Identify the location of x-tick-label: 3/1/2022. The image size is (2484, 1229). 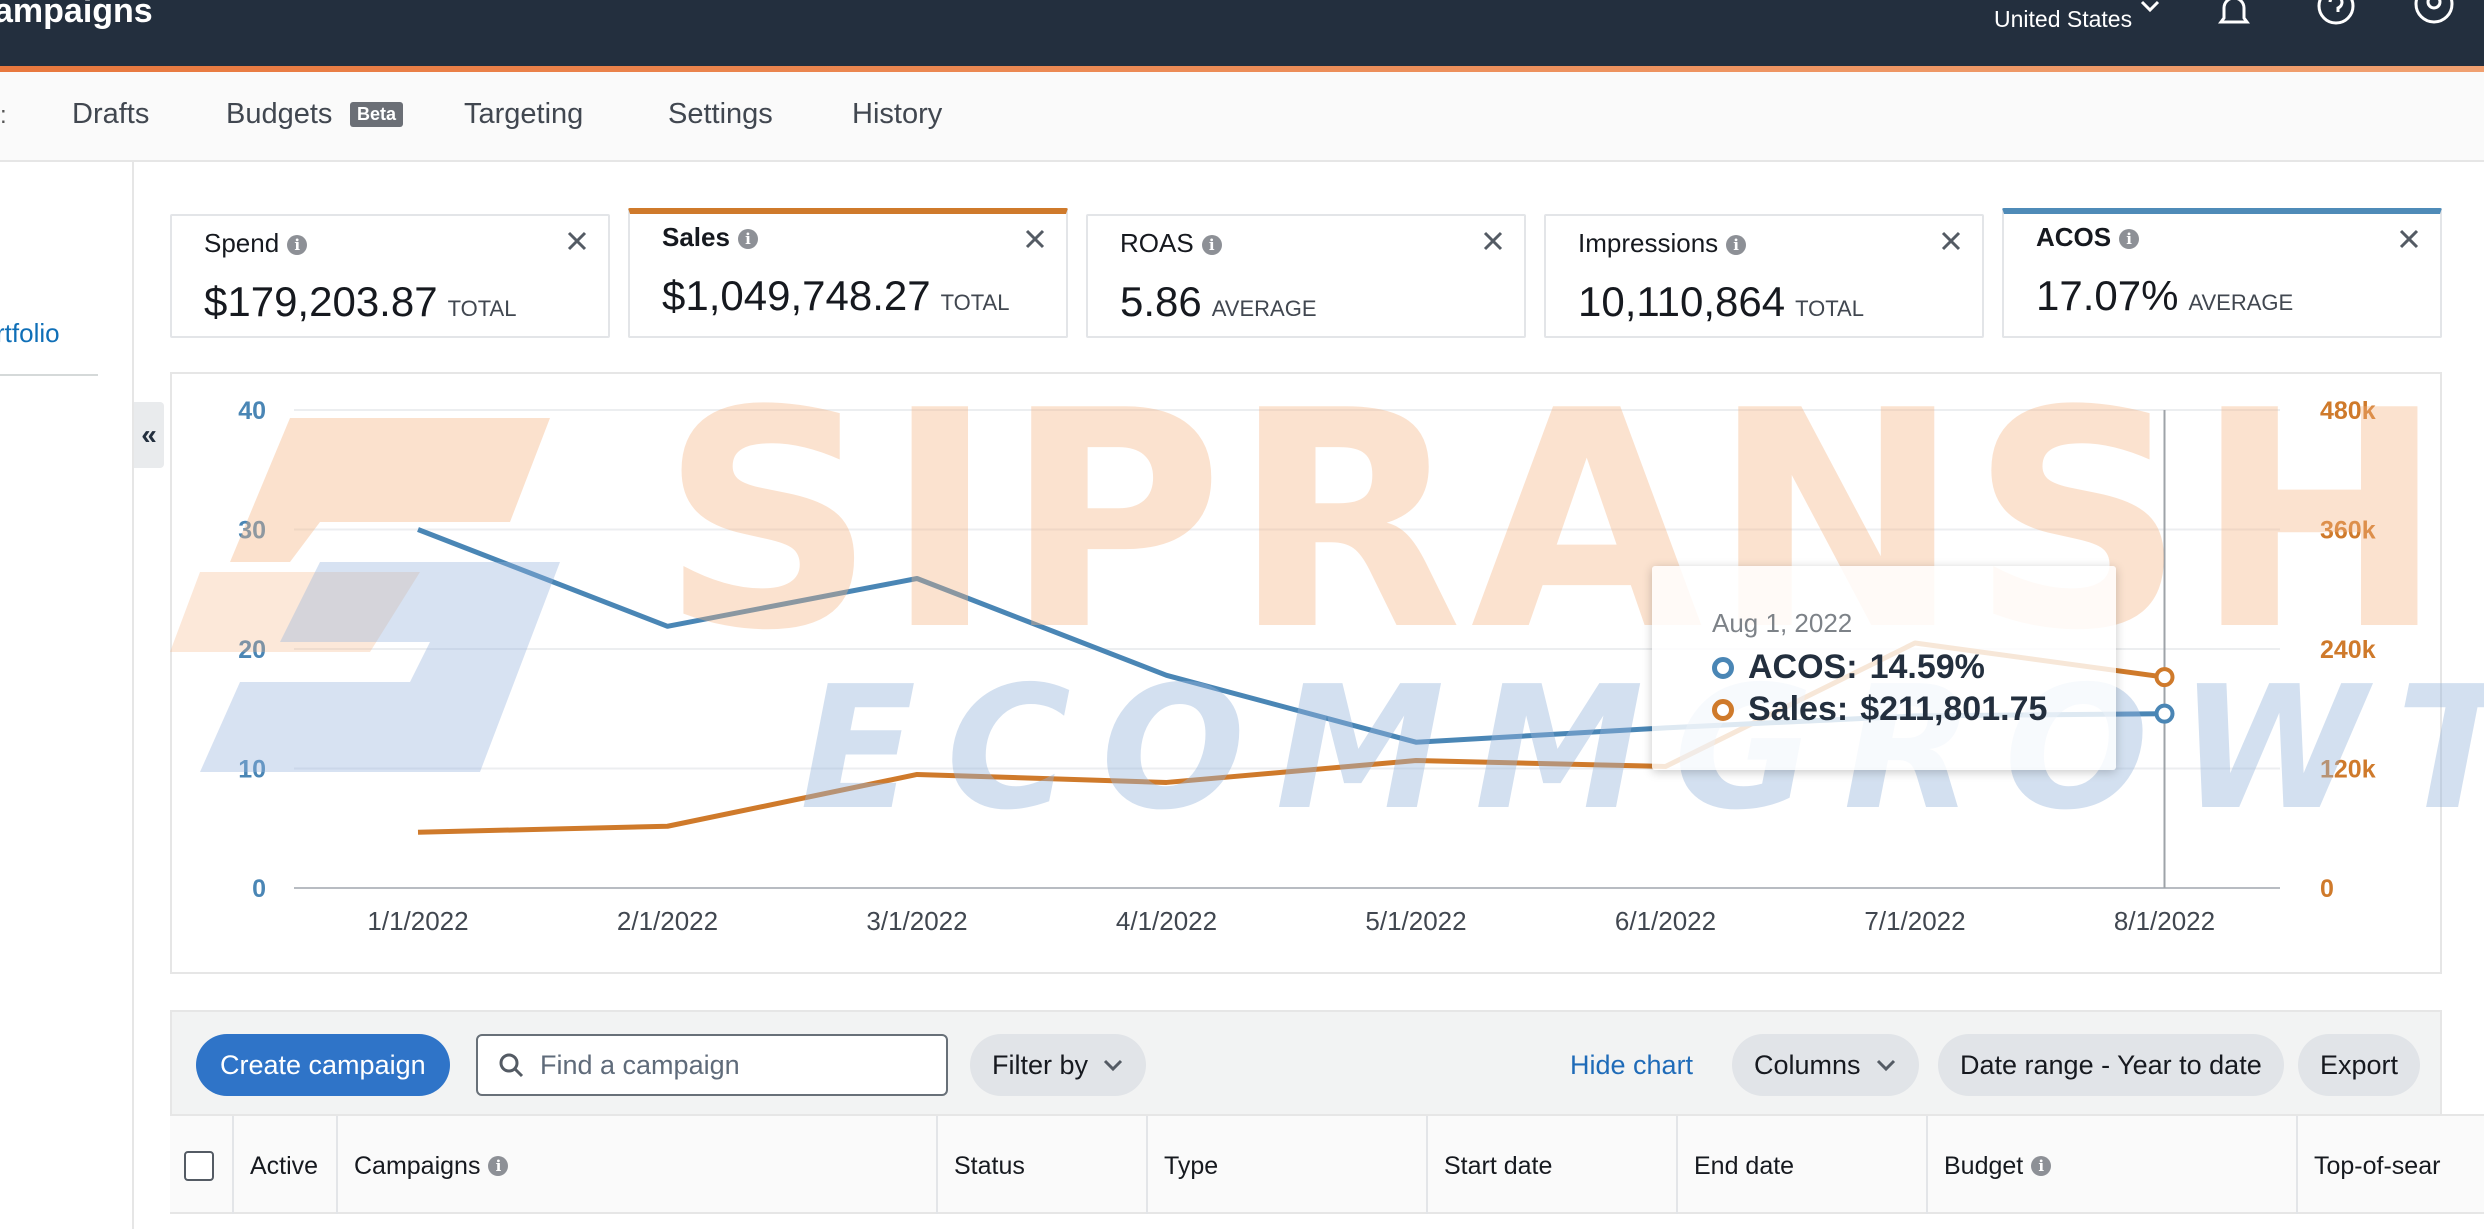
(916, 921).